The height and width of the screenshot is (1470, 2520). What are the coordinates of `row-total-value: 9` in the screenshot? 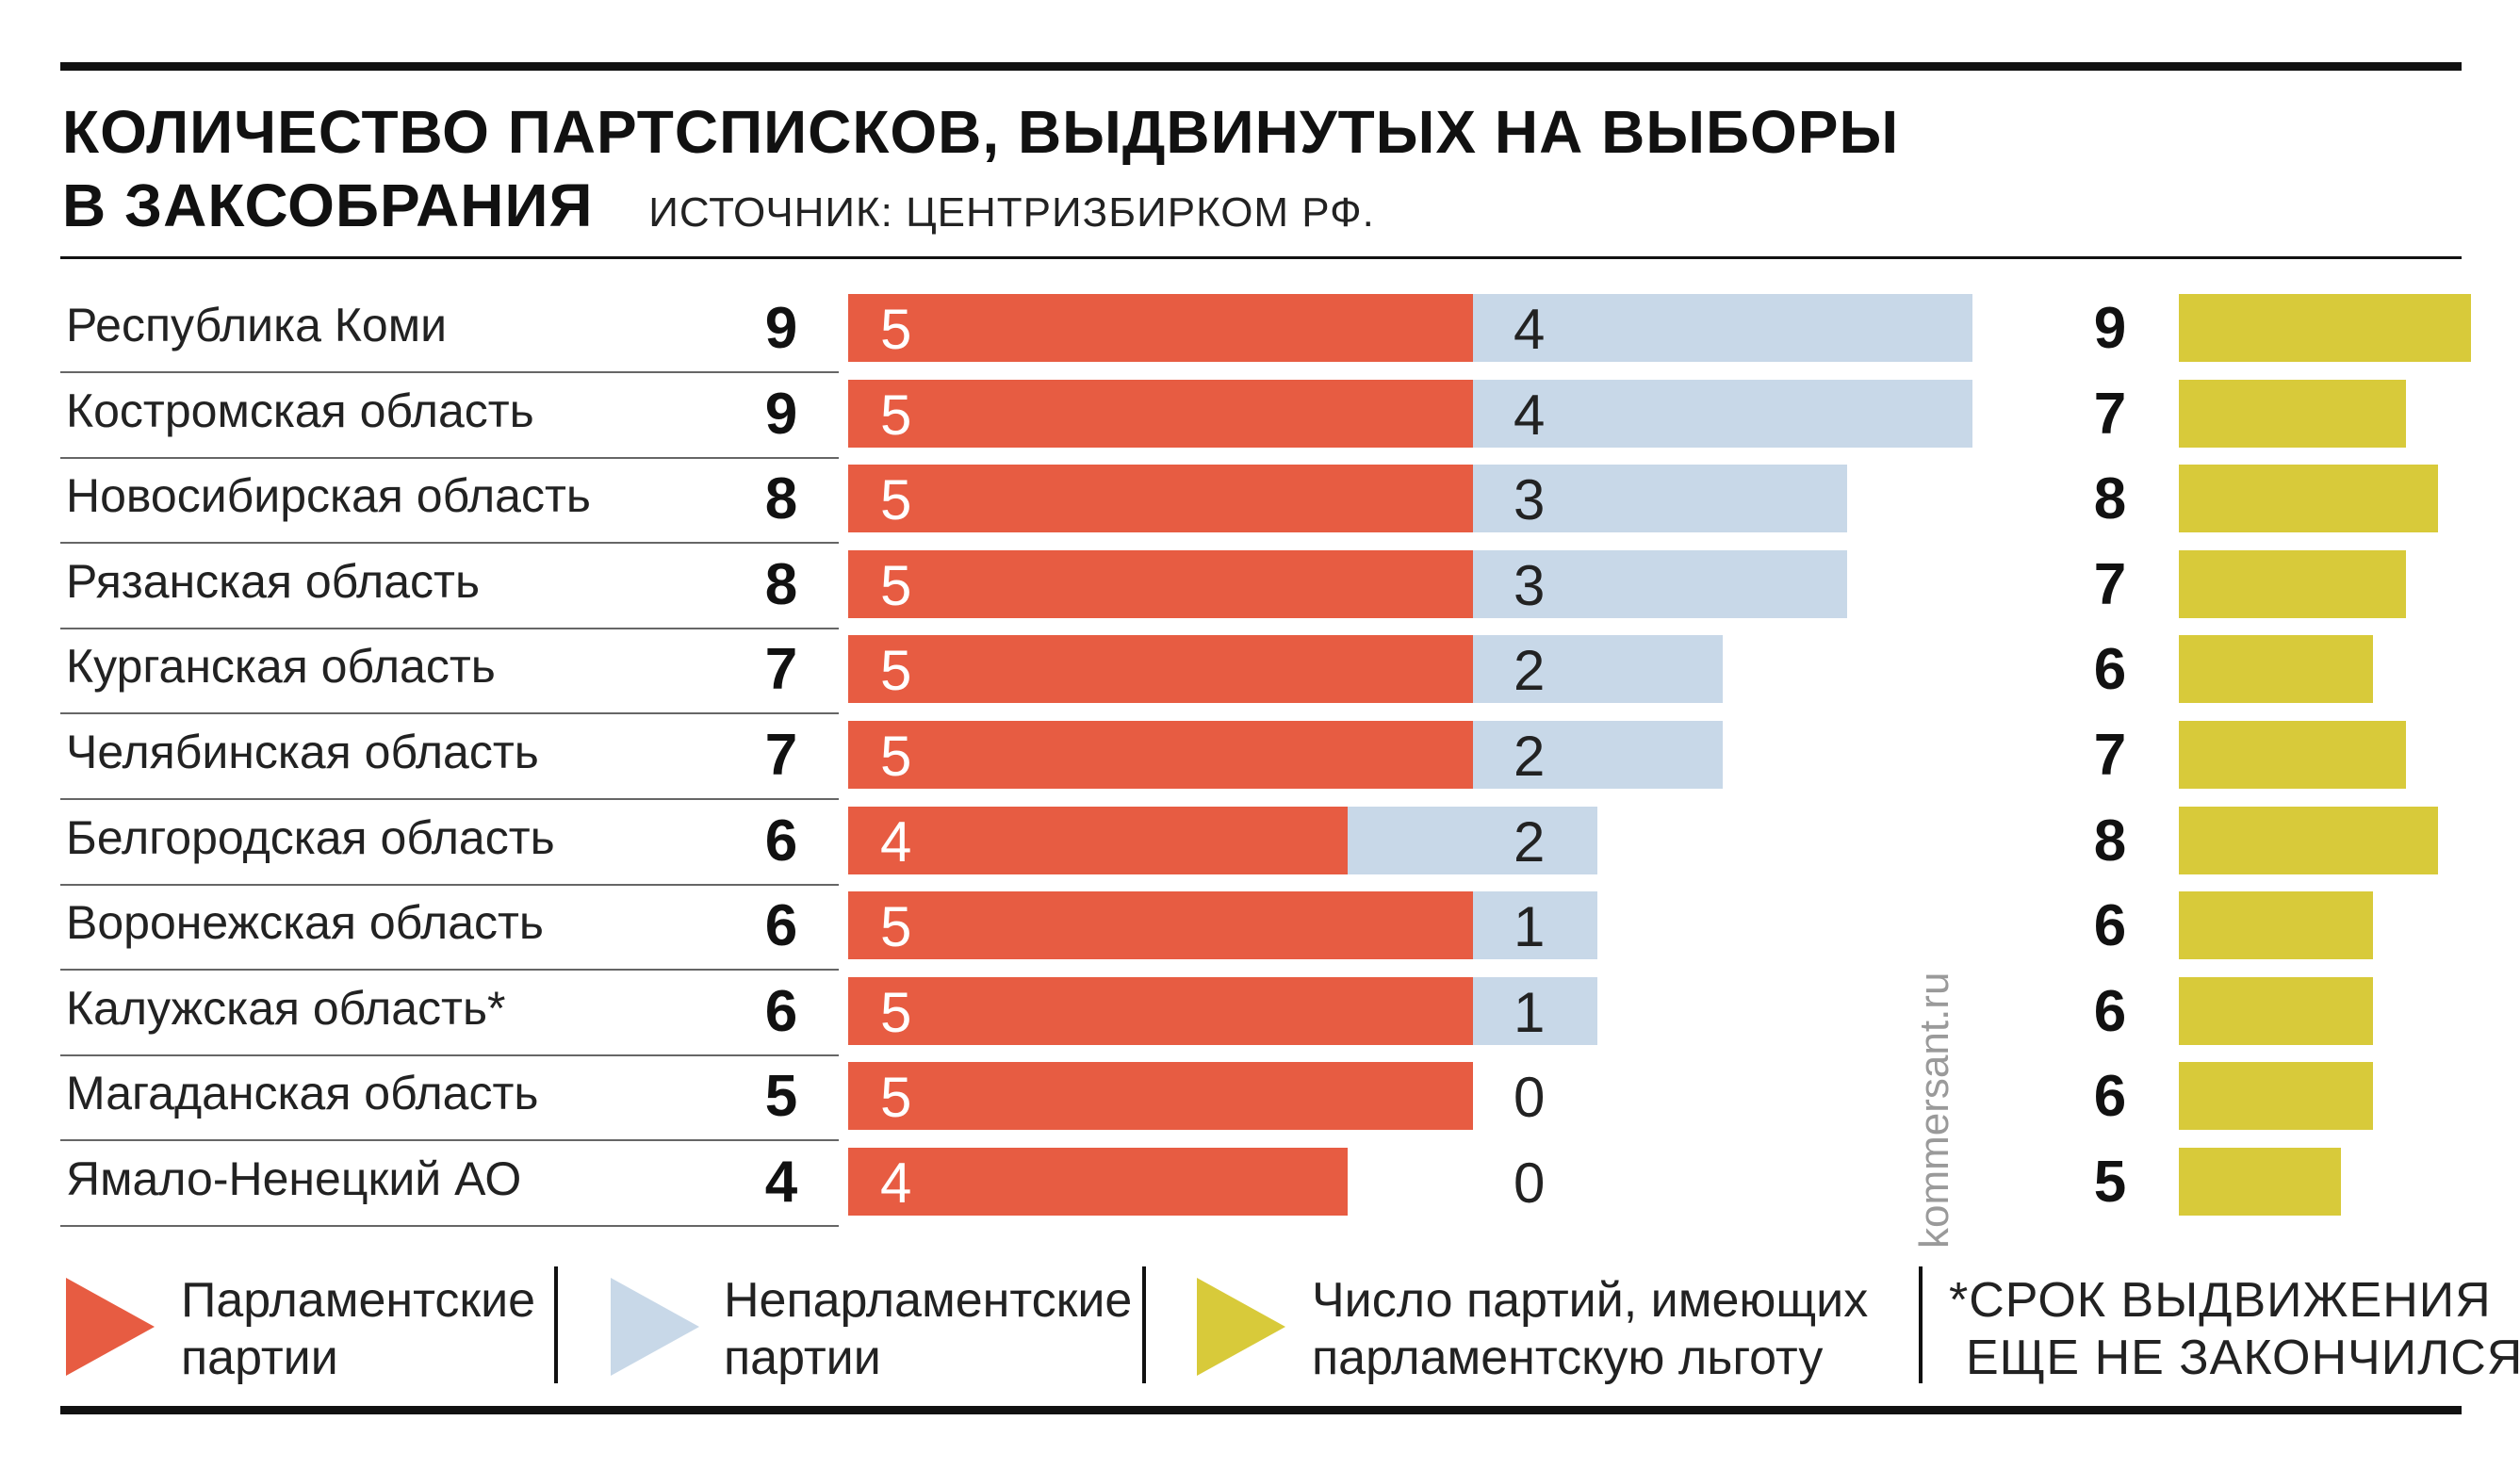 It's located at (781, 328).